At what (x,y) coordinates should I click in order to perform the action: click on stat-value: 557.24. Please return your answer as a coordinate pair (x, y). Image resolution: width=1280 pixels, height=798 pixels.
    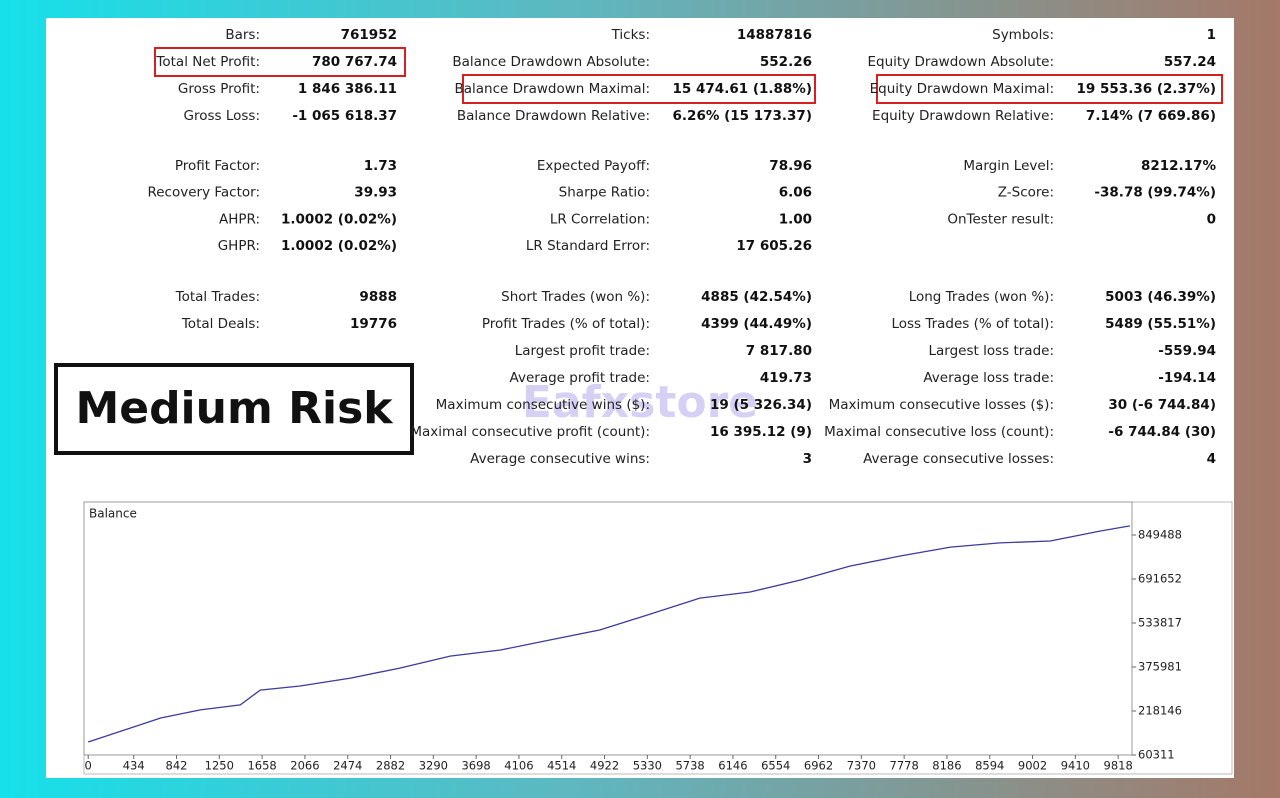
    Looking at the image, I should click on (1190, 62).